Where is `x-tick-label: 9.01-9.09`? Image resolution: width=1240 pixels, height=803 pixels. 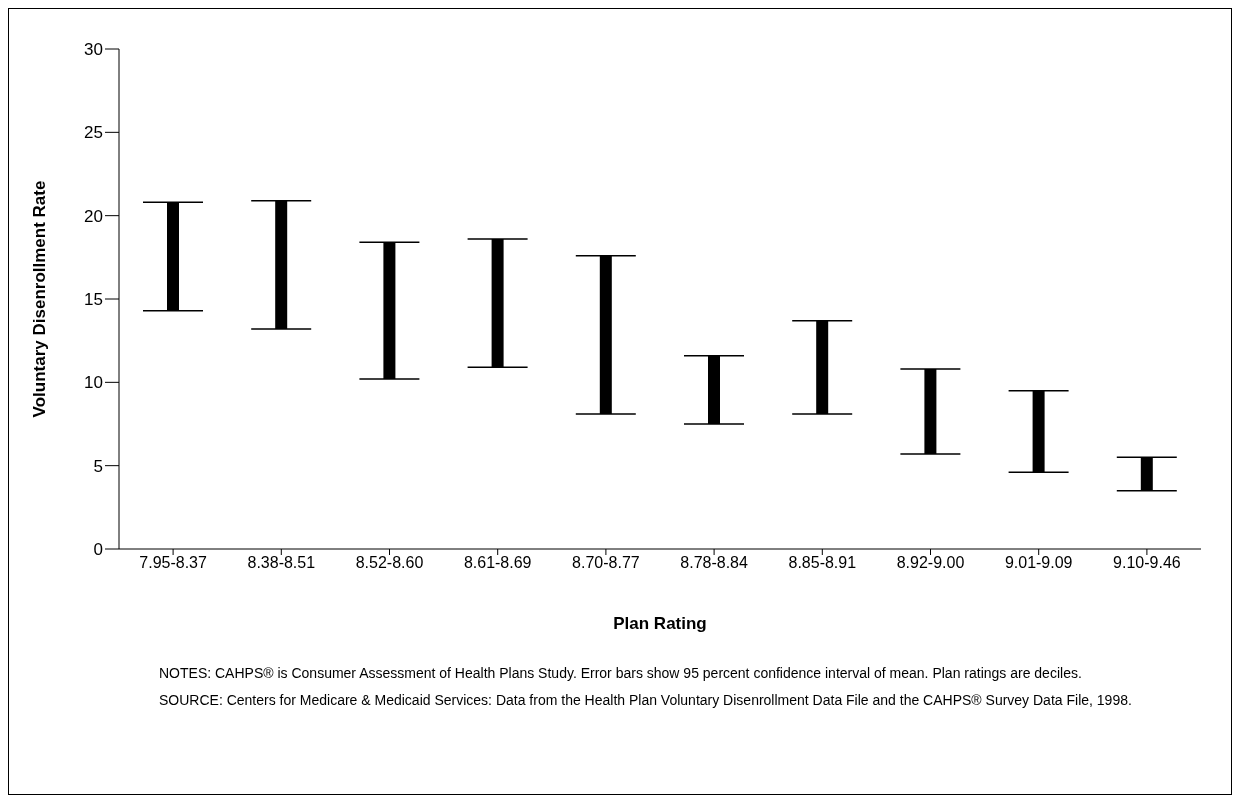 x-tick-label: 9.01-9.09 is located at coordinates (1038, 563).